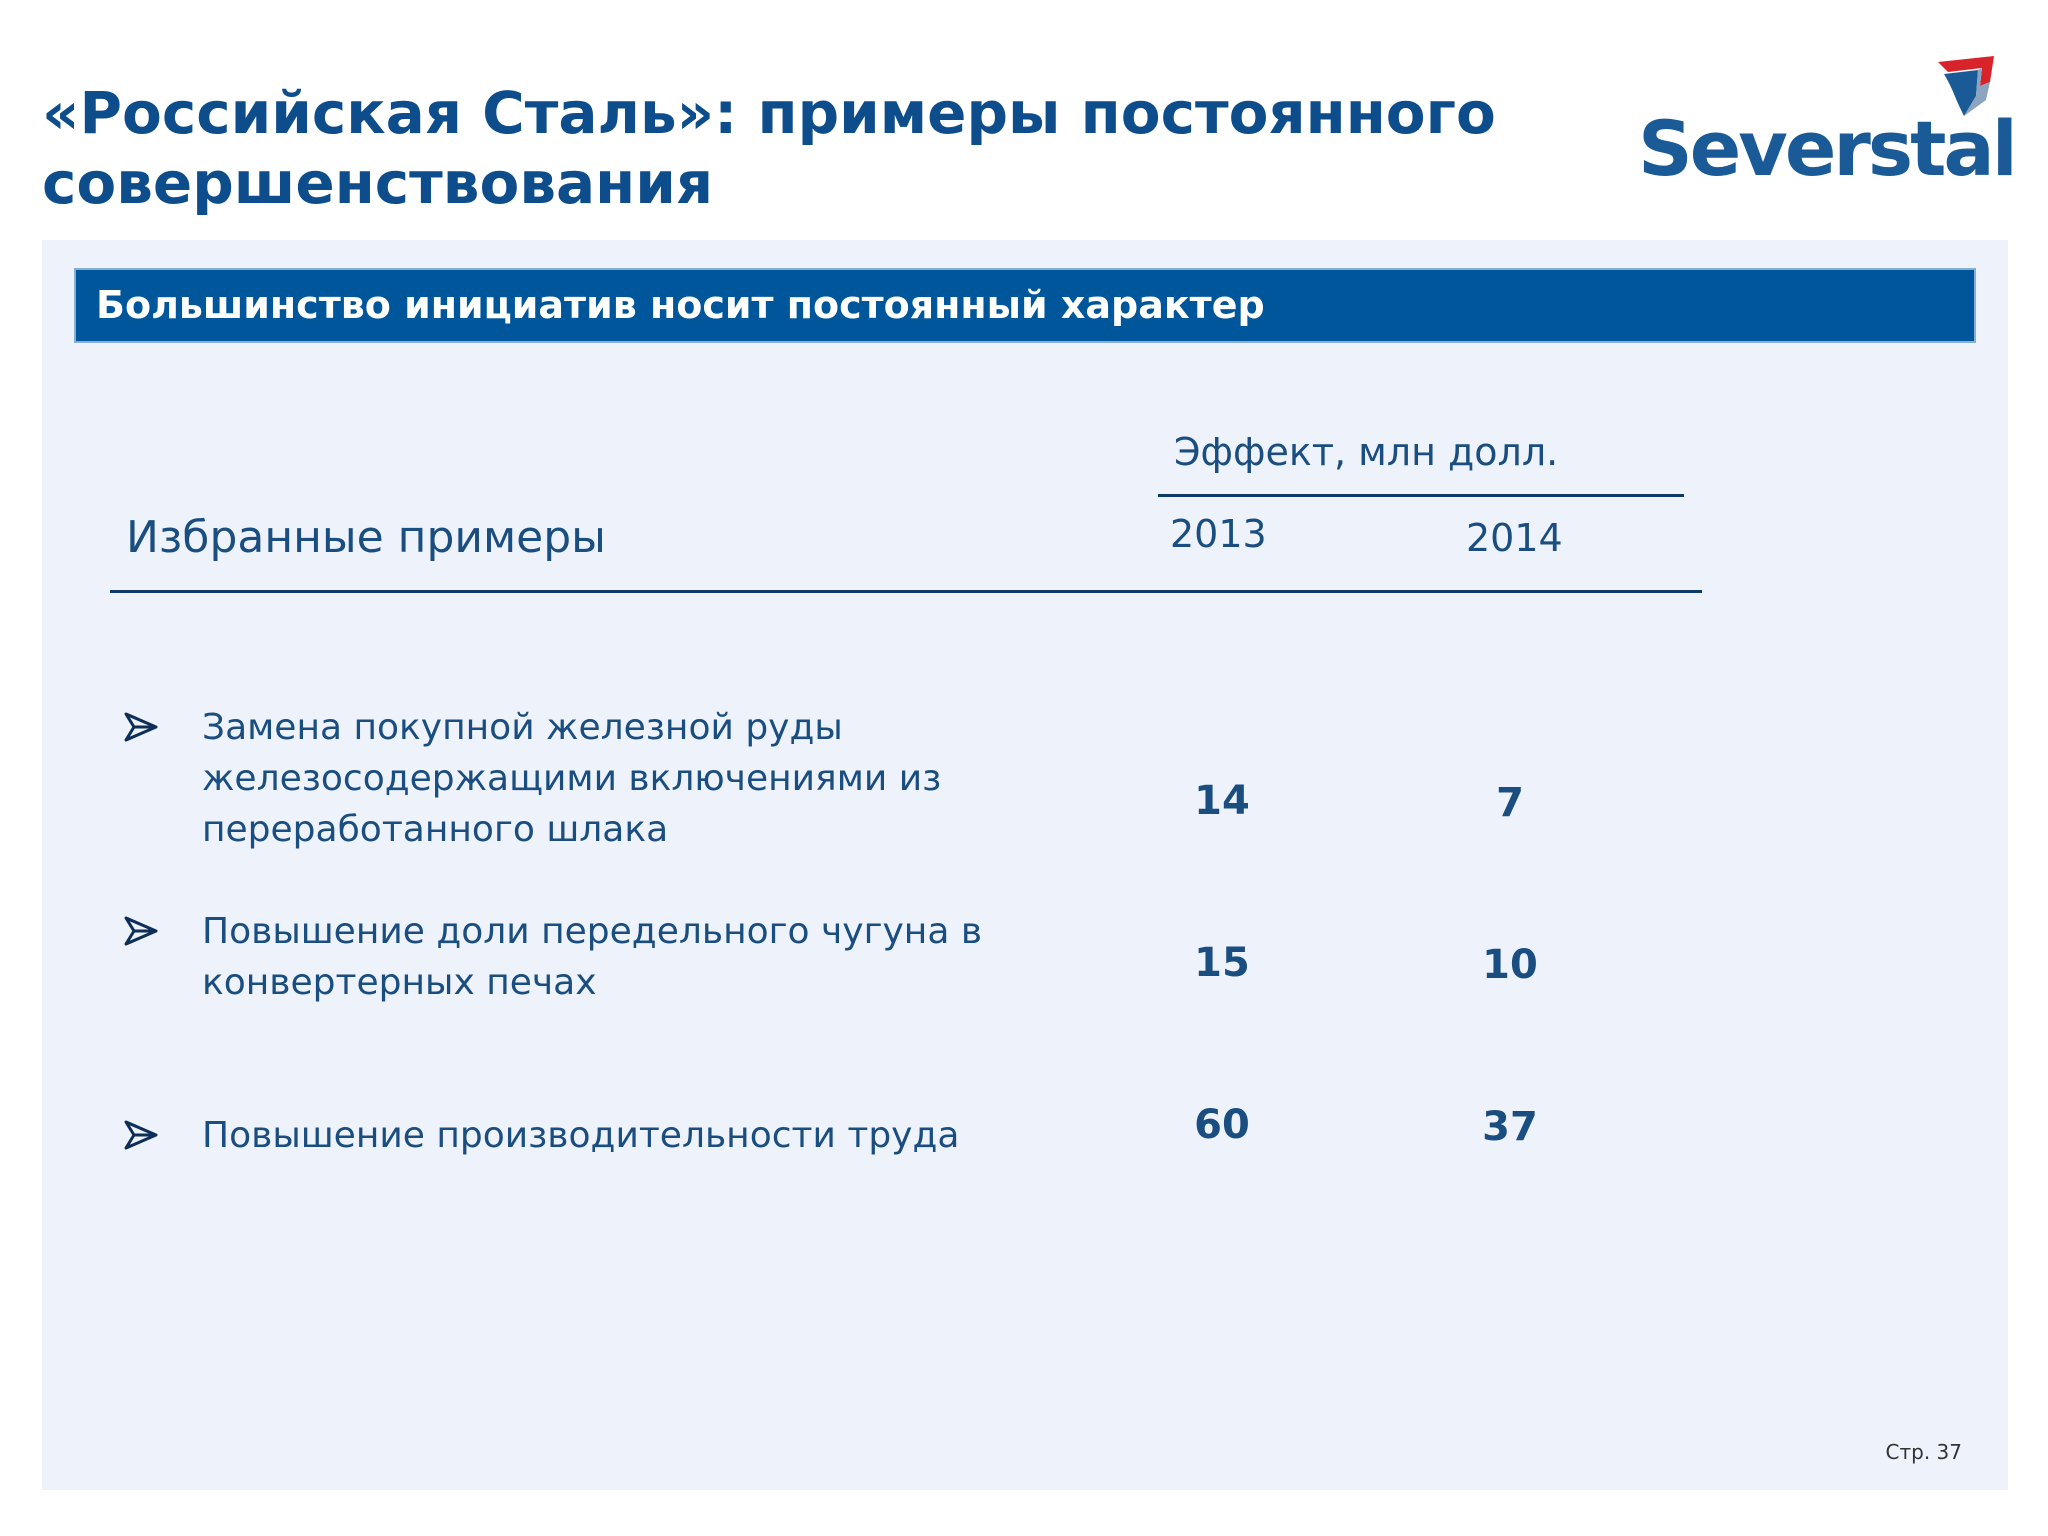  I want to click on page-number: Стр. 37, so click(1923, 1452).